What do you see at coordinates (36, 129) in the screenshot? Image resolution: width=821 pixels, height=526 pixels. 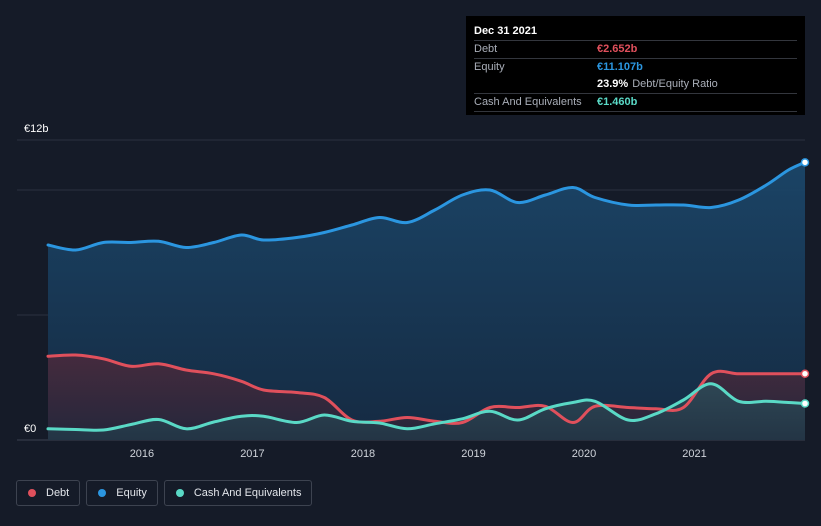 I see `y-axis-label-max: €12b` at bounding box center [36, 129].